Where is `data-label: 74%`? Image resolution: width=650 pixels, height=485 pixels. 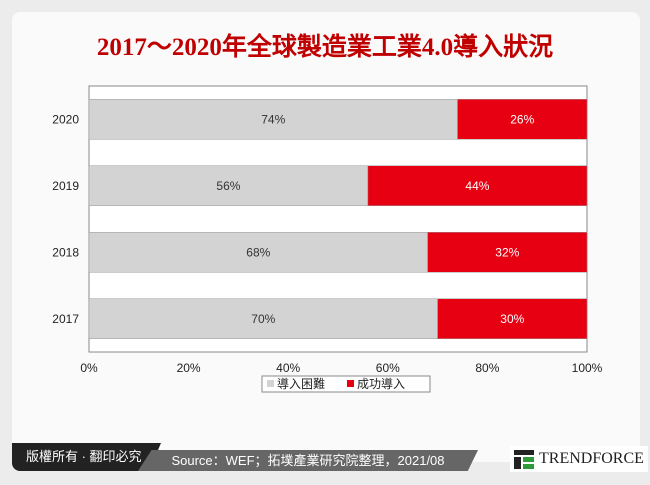 data-label: 74% is located at coordinates (273, 119).